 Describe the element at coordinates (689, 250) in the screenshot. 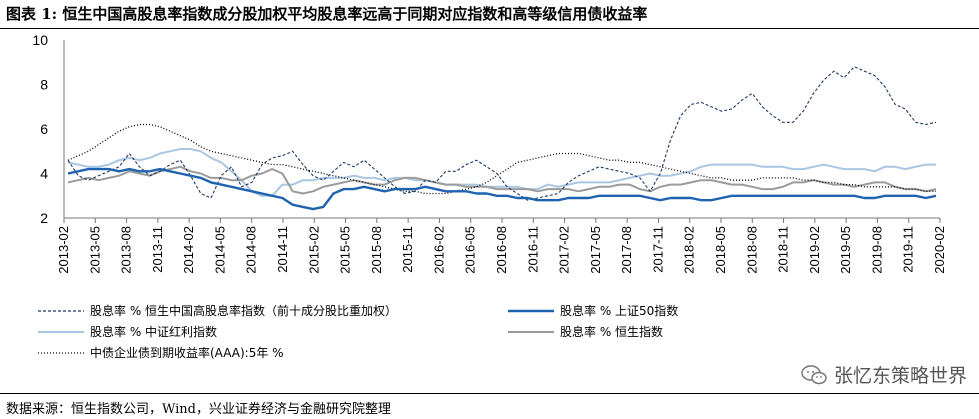

I see `x-tick-label: 2018-02` at that location.